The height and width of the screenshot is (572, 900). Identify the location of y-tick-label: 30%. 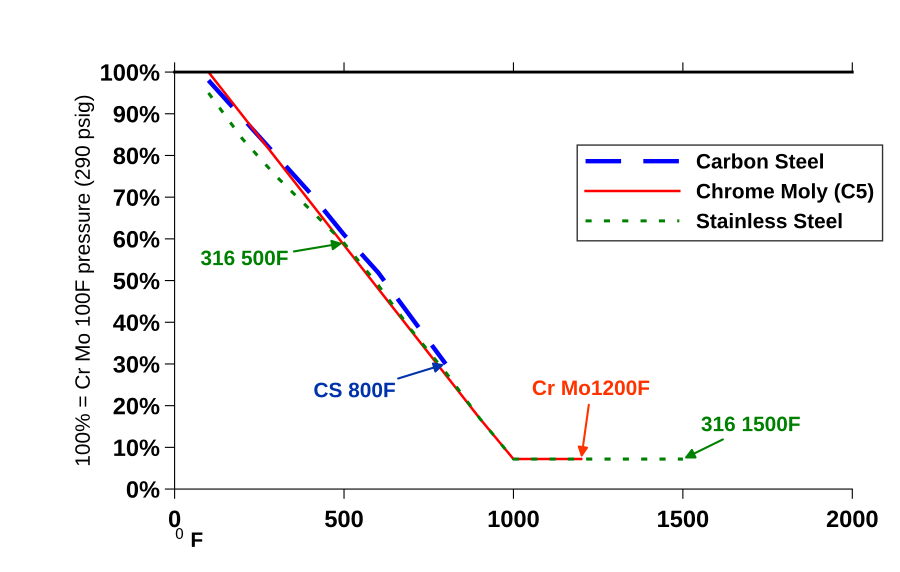
(136, 364).